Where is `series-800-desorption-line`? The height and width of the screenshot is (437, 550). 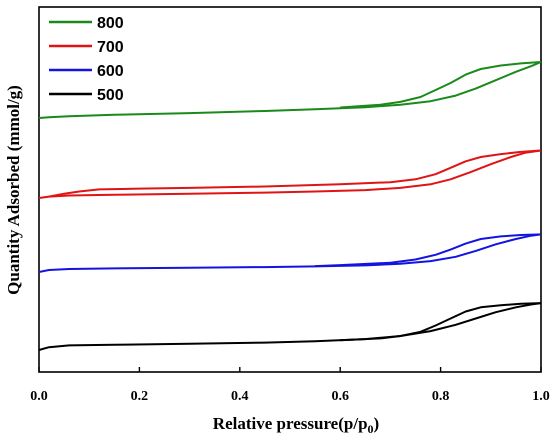
series-800-desorption-line is located at coordinates (441, 85).